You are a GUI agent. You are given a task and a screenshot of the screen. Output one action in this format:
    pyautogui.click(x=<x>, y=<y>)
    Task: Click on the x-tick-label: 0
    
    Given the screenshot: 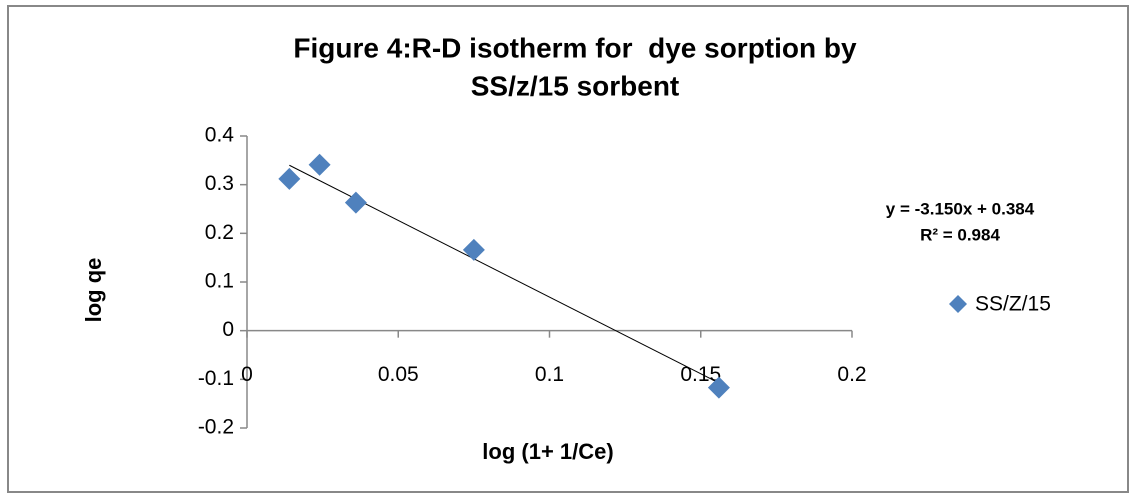 What is the action you would take?
    pyautogui.click(x=247, y=374)
    